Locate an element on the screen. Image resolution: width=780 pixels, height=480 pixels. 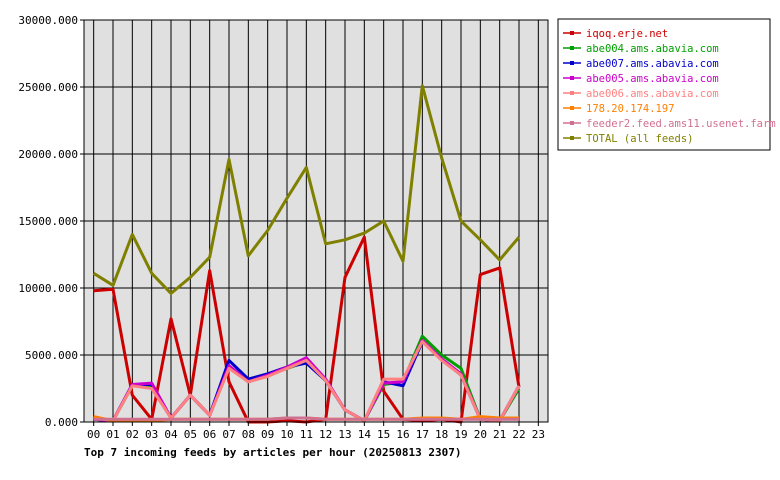
y-tick-label: 20000.000 is located at coordinates (48, 154).